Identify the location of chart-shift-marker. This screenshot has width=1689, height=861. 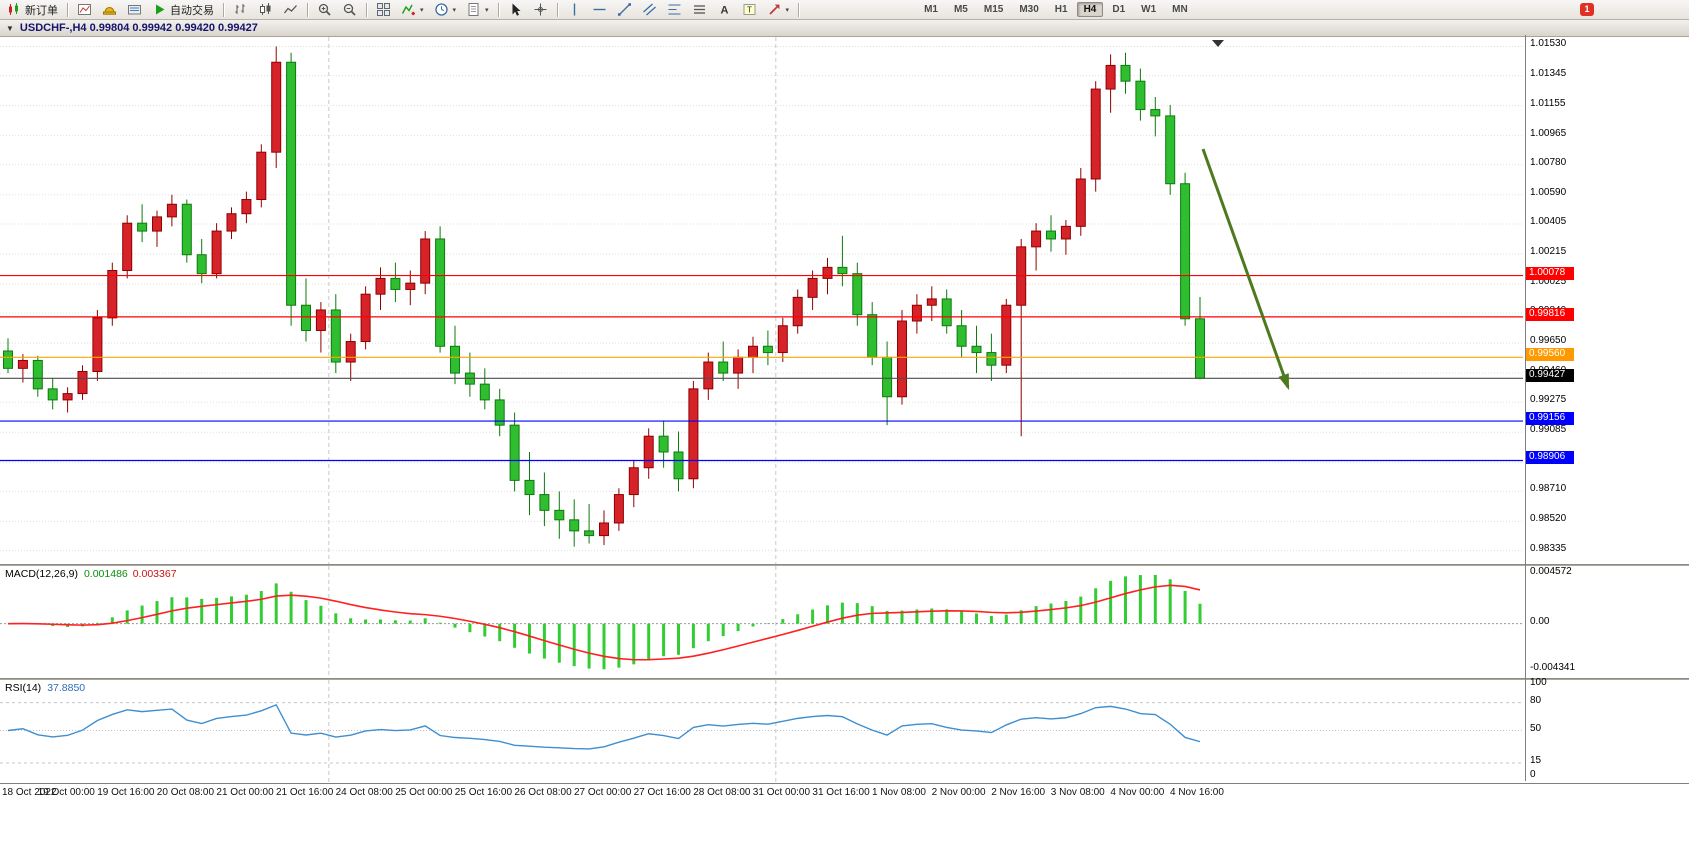
(1218, 43).